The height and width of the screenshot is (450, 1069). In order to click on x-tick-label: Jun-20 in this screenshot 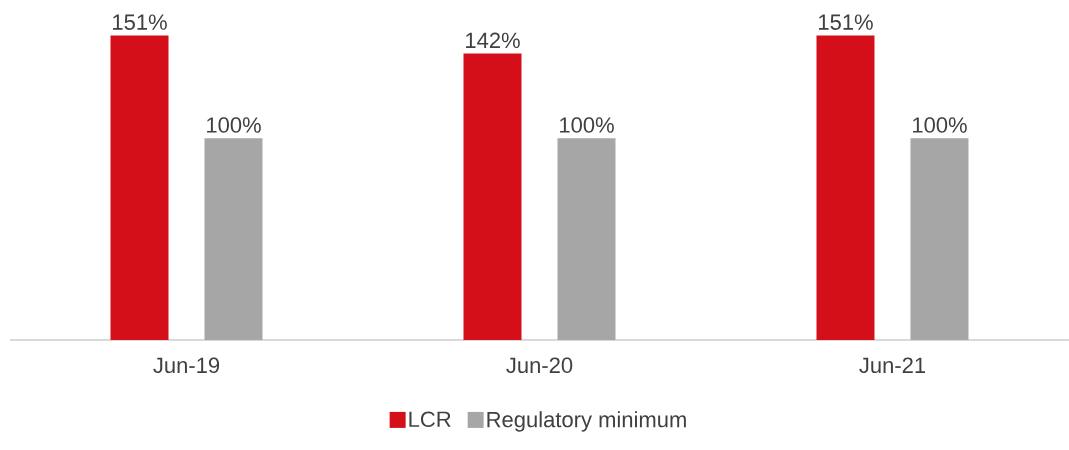, I will do `click(539, 365)`.